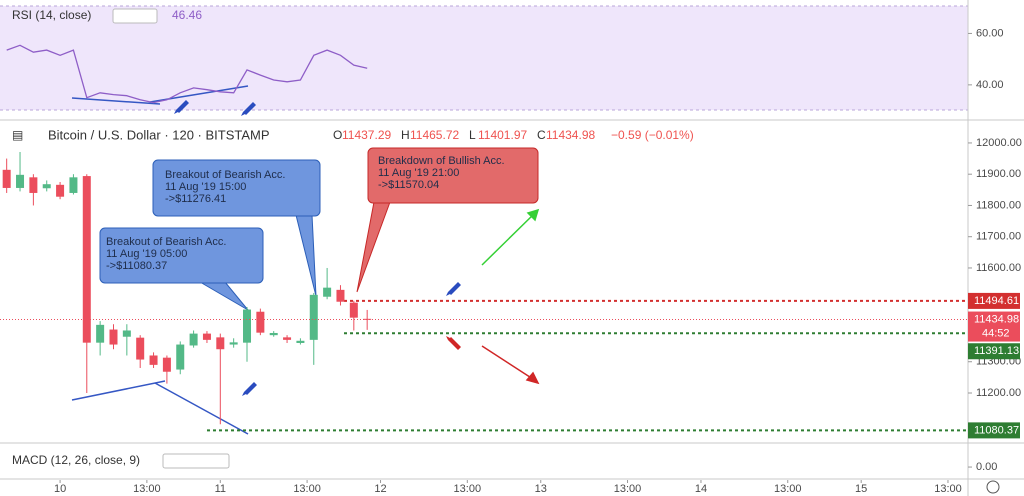 This screenshot has width=1024, height=496. Describe the element at coordinates (195, 199) in the screenshot. I see `callout-text: ->$11276.41` at that location.